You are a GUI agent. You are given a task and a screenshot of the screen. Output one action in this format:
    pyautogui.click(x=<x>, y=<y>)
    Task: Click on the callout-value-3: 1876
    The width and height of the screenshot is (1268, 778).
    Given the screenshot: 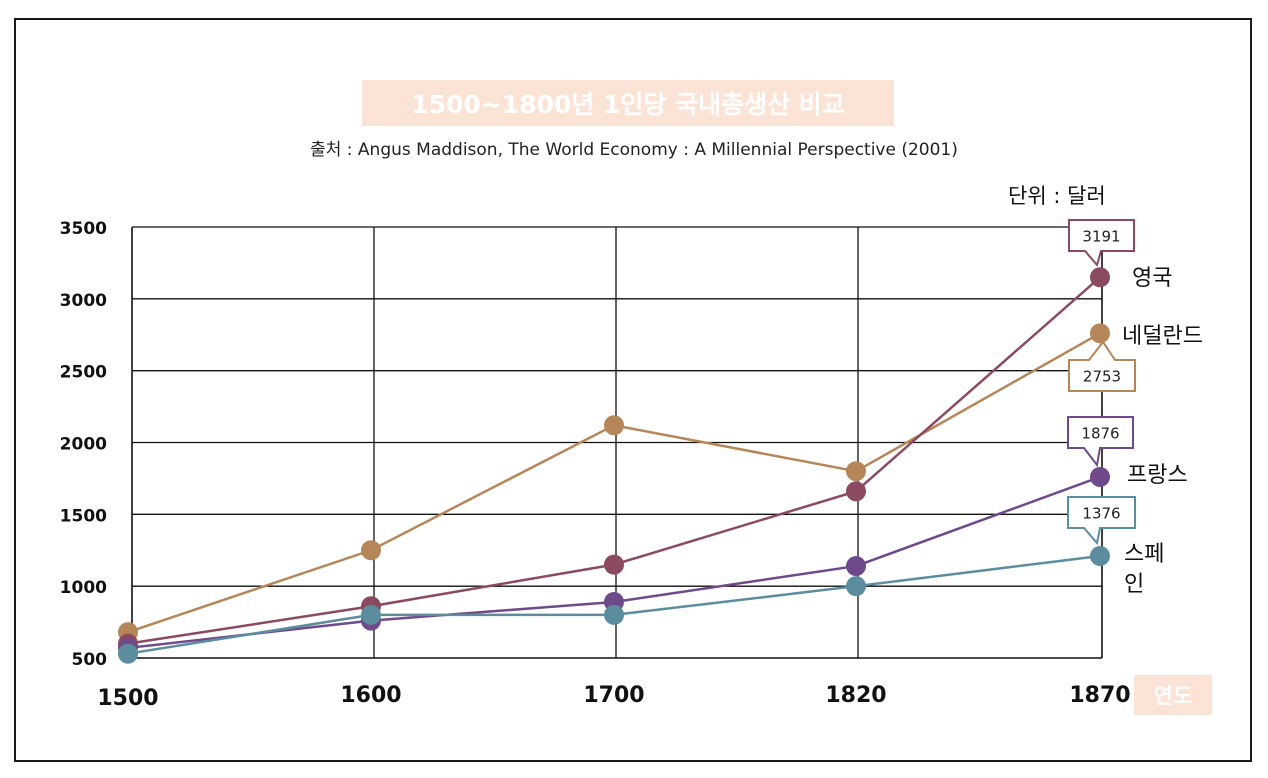 What is the action you would take?
    pyautogui.click(x=1100, y=434)
    